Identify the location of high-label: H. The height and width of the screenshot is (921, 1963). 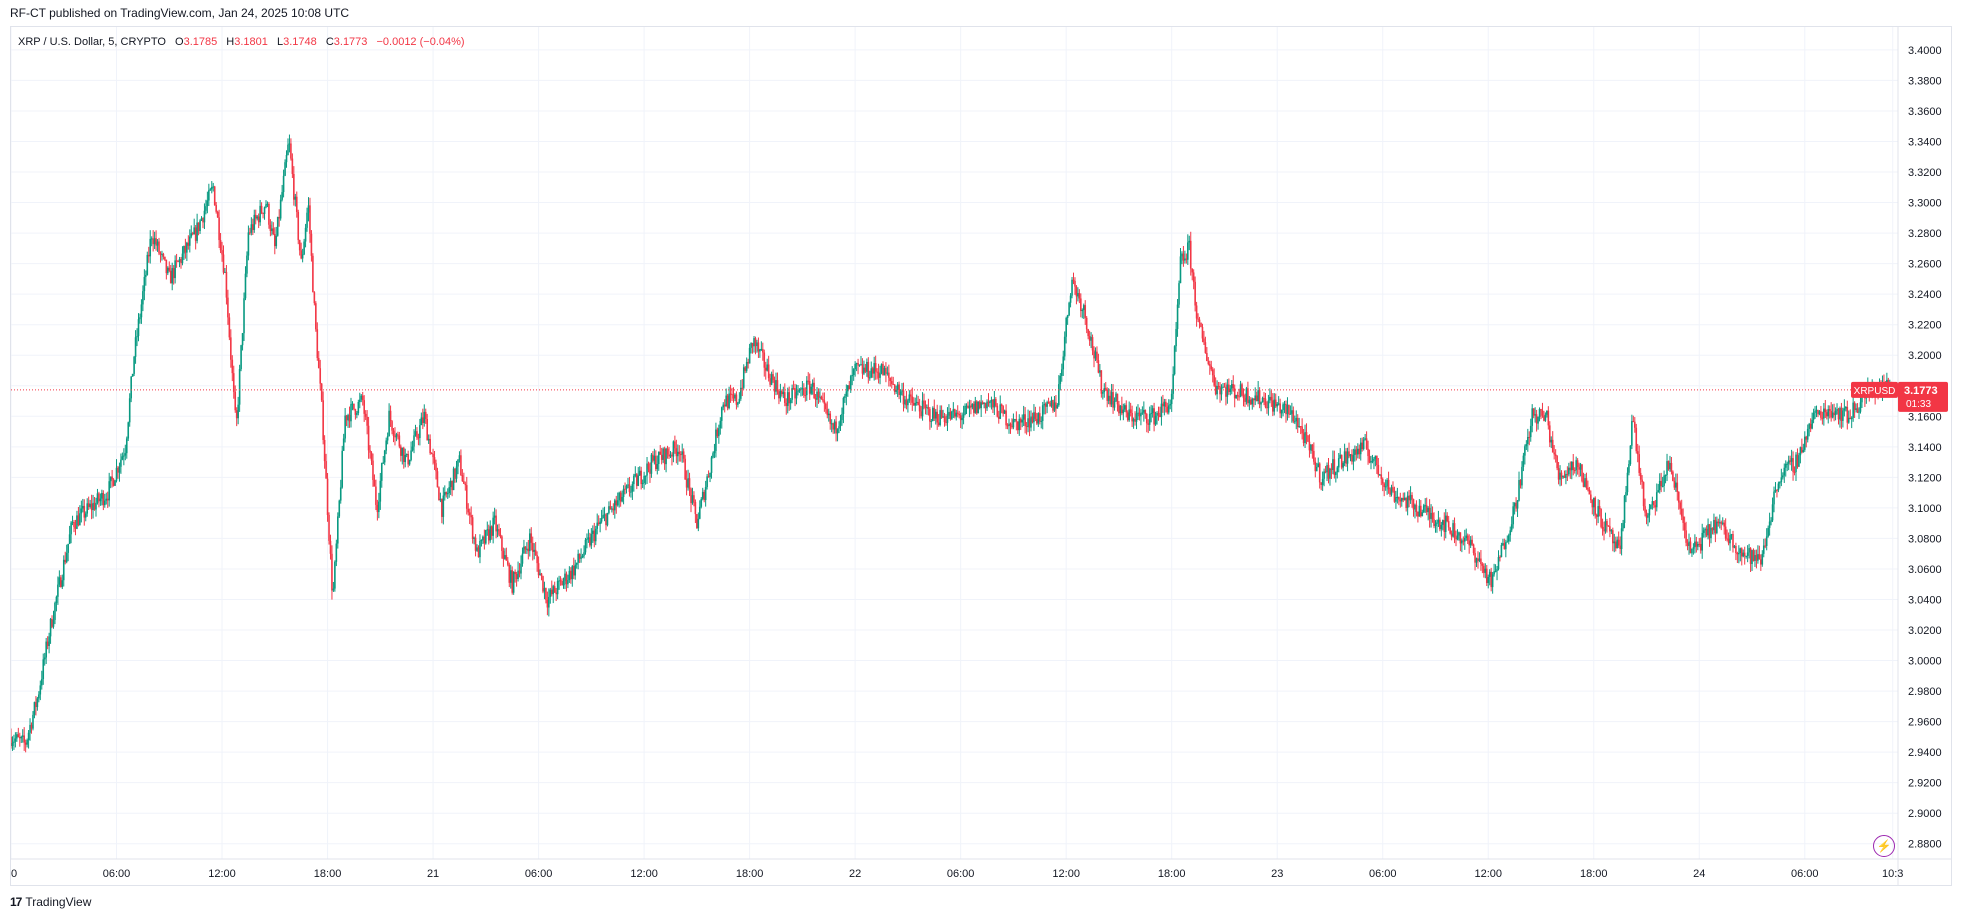
(230, 42).